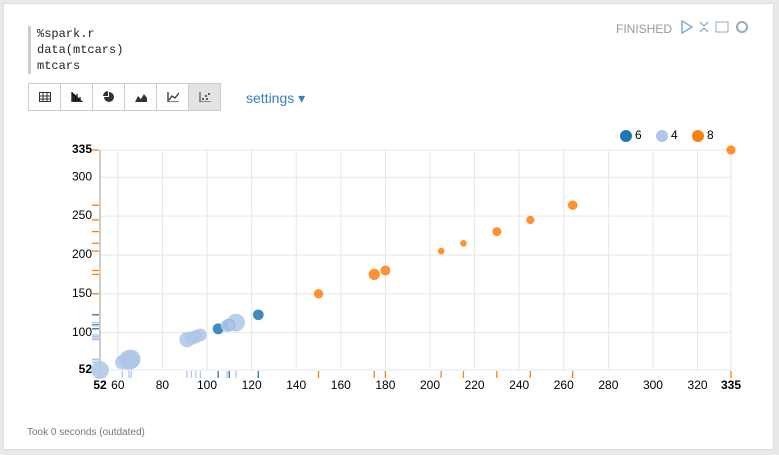 The height and width of the screenshot is (455, 779). Describe the element at coordinates (710, 135) in the screenshot. I see `legend-label: 8` at that location.